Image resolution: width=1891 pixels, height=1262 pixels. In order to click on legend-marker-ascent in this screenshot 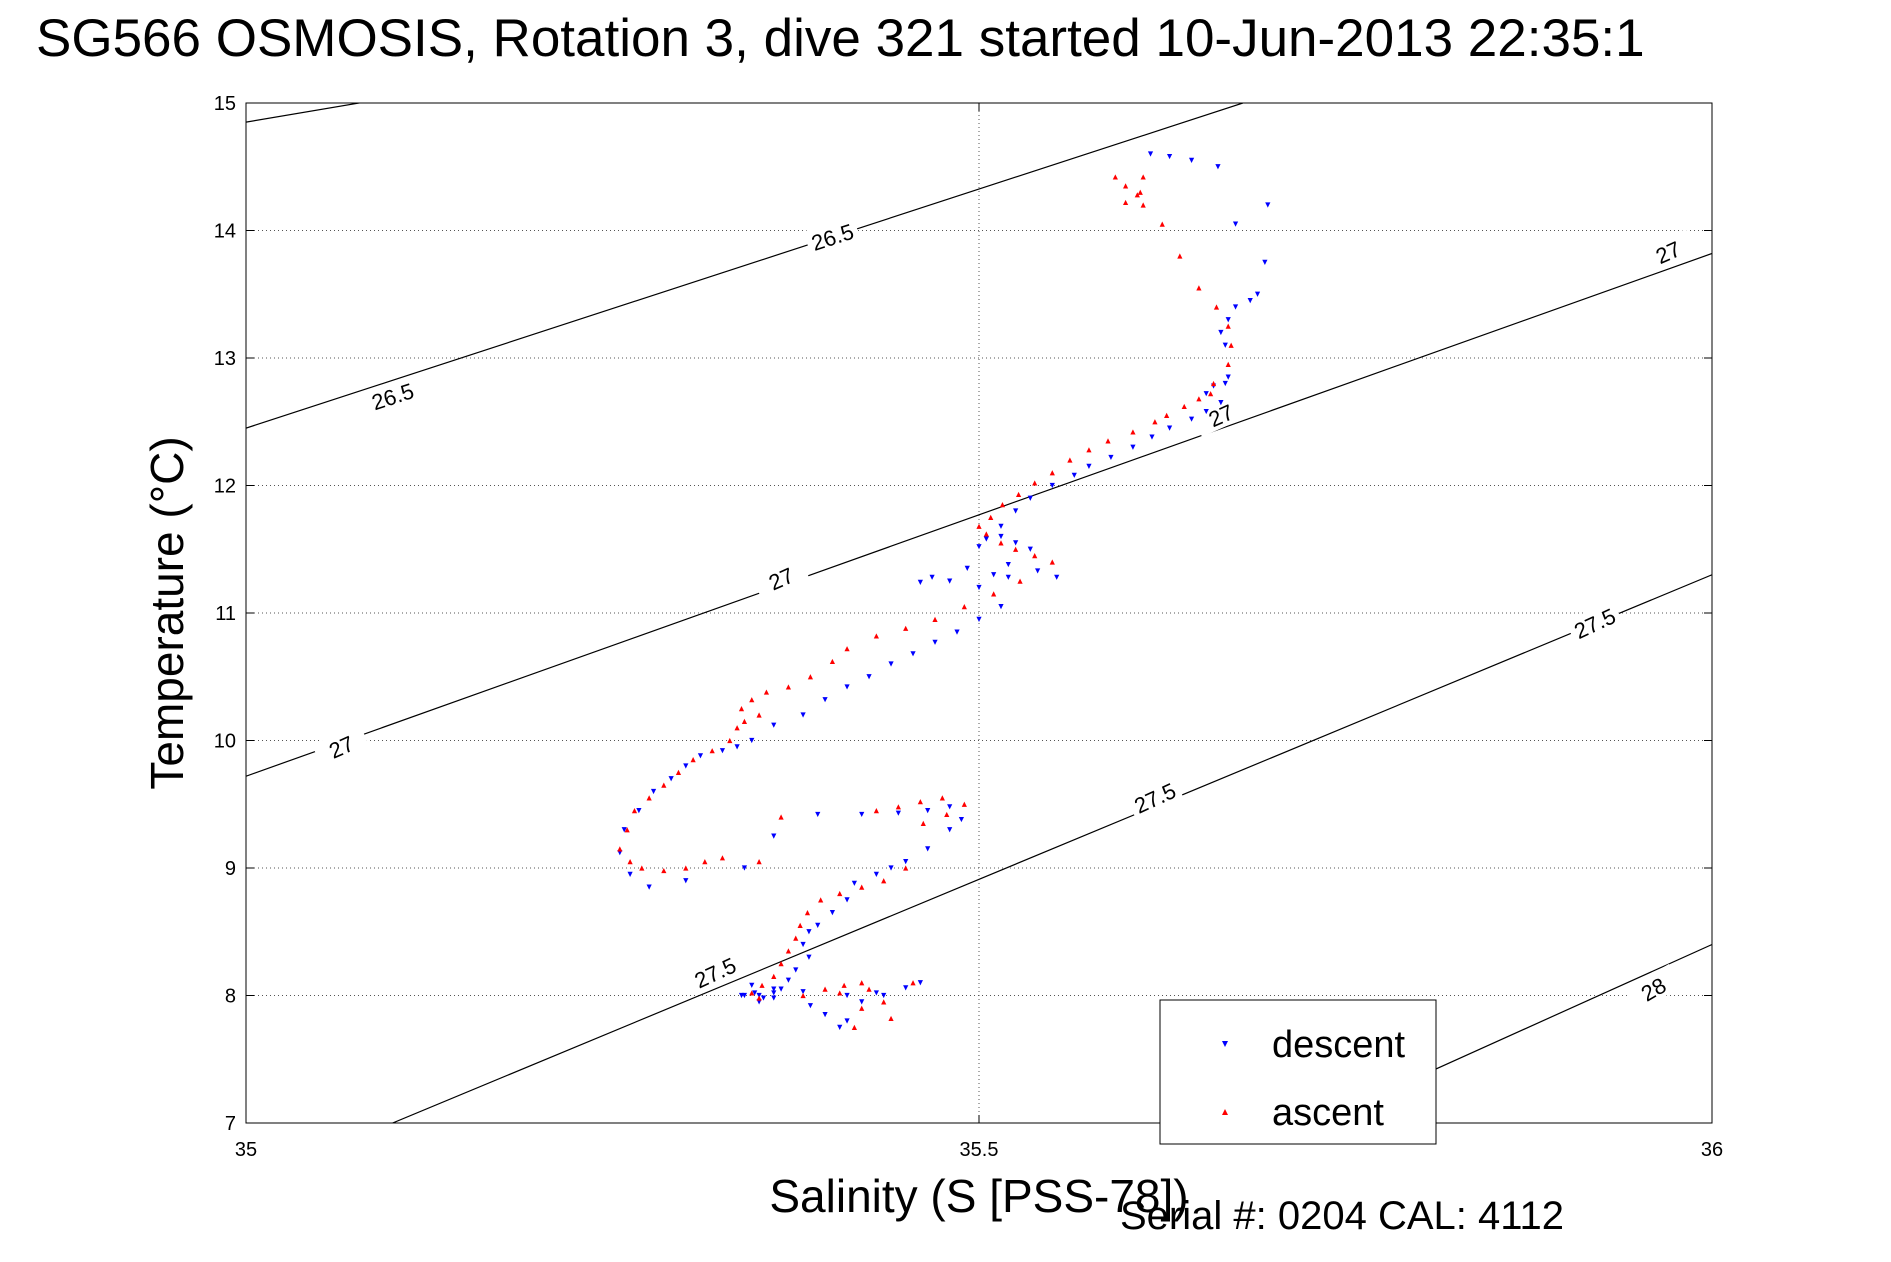, I will do `click(1225, 1112)`.